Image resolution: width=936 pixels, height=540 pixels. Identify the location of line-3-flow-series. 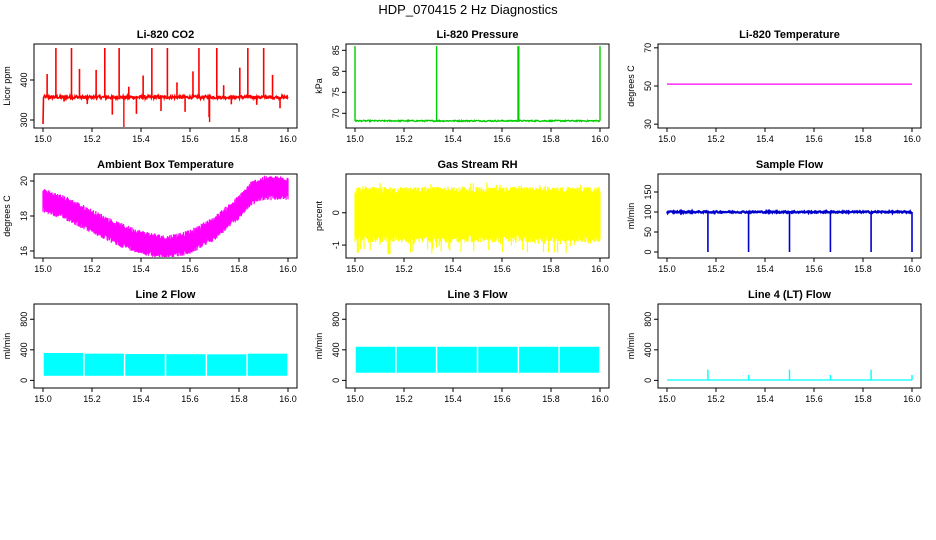
(477, 359).